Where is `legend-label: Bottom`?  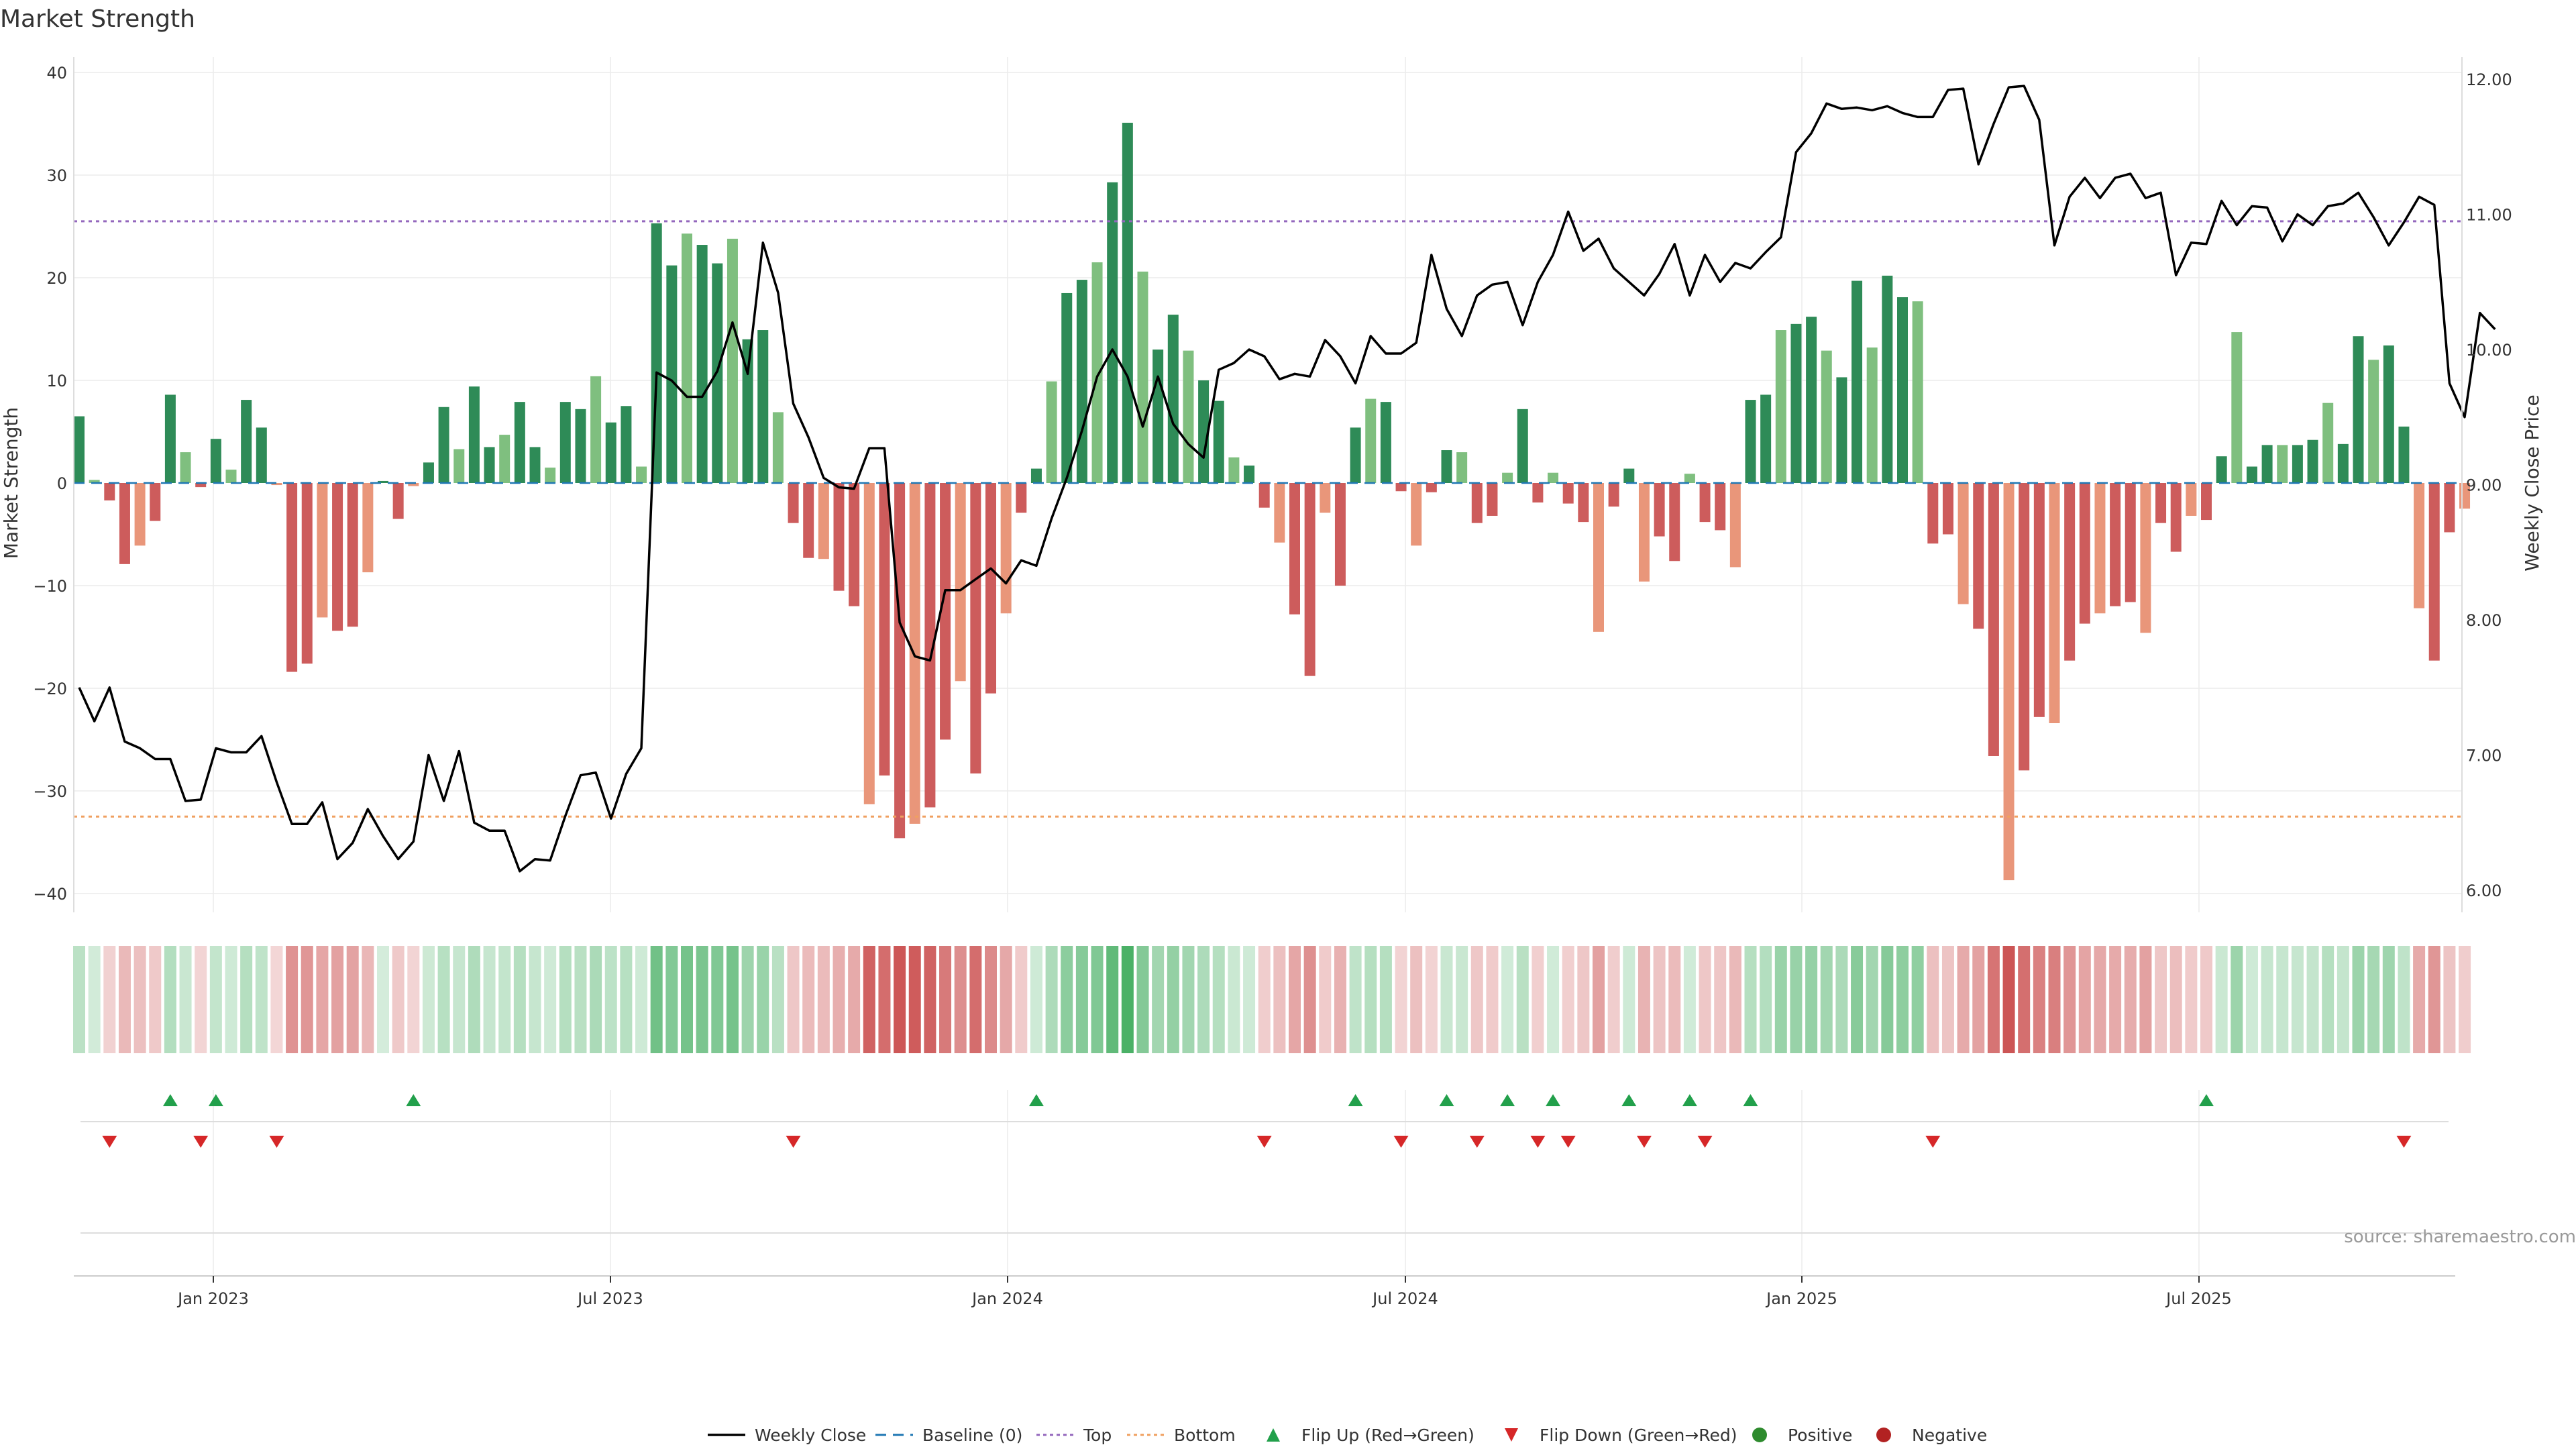
legend-label: Bottom is located at coordinates (1205, 1435).